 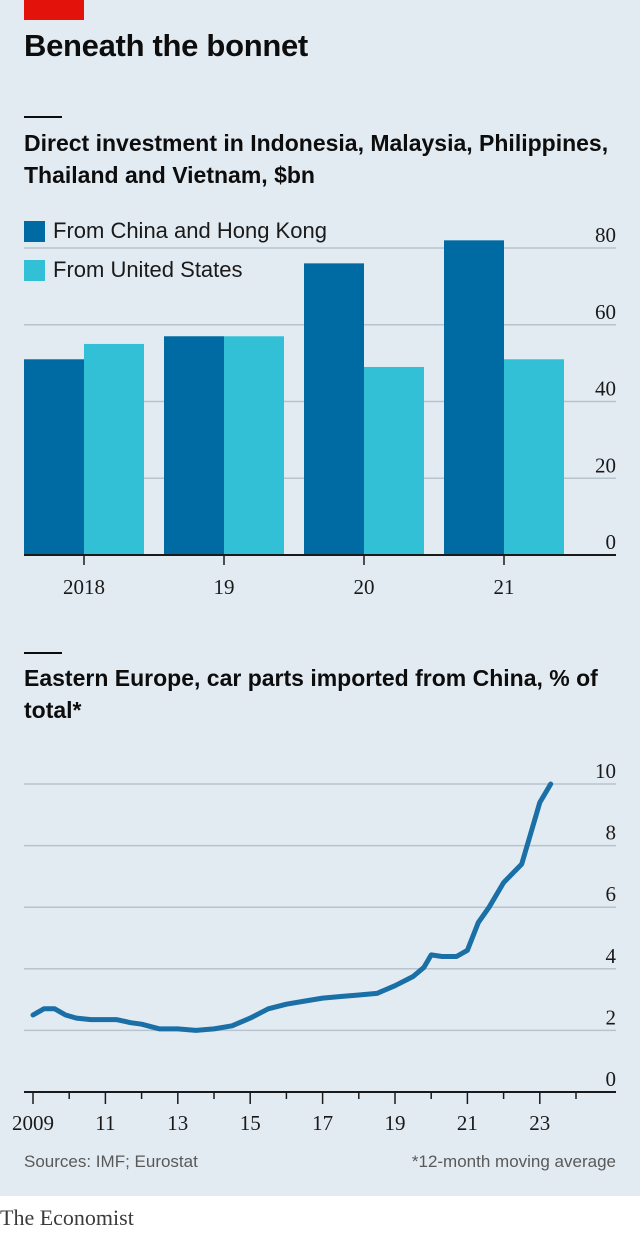 What do you see at coordinates (513, 1161) in the screenshot?
I see `moving-average-note: *12-month moving average` at bounding box center [513, 1161].